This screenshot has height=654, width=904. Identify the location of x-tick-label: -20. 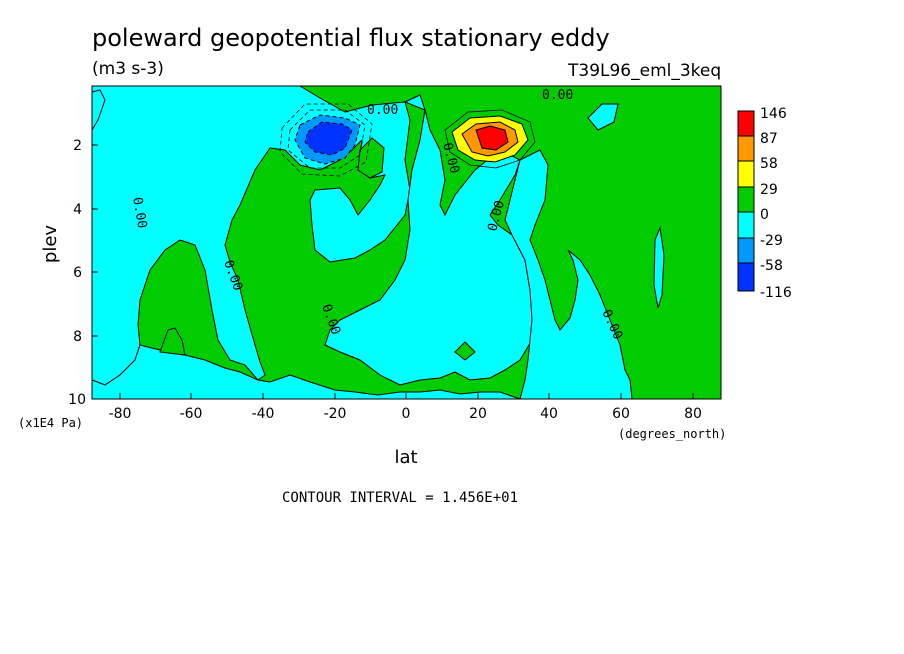
(335, 414).